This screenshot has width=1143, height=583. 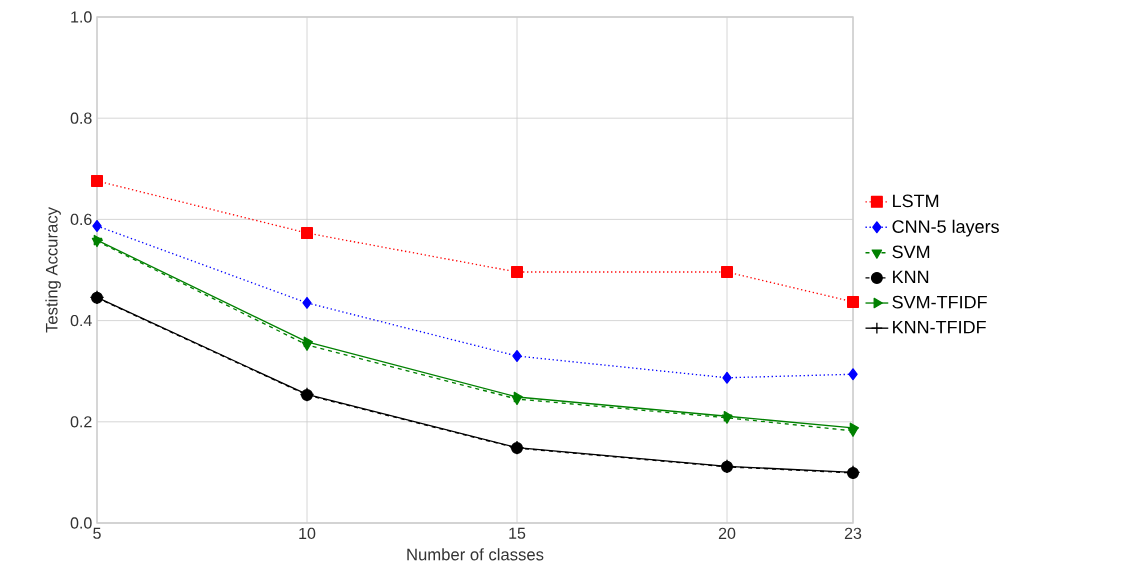 What do you see at coordinates (939, 302) in the screenshot?
I see `legend-label: SVM-TFIDF` at bounding box center [939, 302].